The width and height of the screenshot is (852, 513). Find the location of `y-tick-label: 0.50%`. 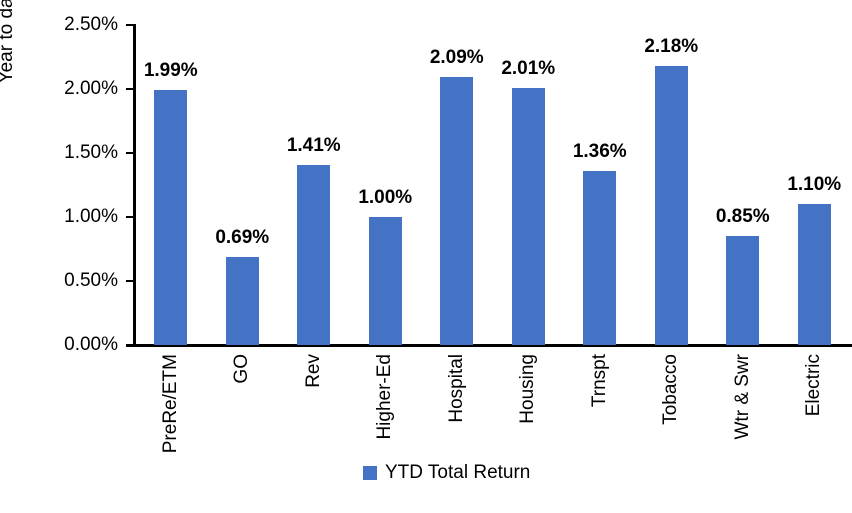

y-tick-label: 0.50% is located at coordinates (91, 280).